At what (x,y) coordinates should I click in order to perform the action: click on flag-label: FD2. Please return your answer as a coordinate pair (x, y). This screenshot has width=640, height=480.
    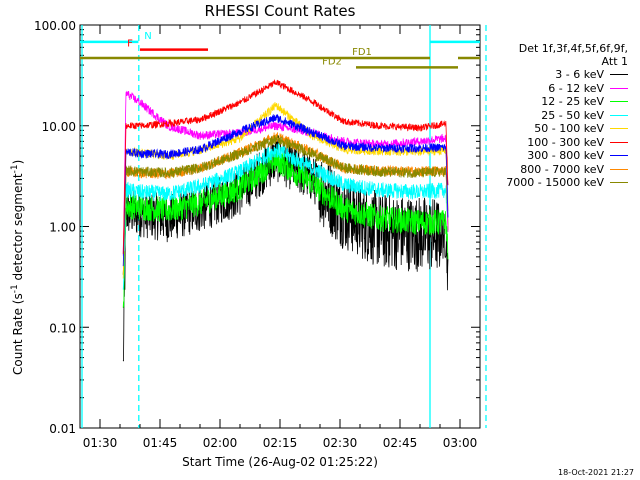
    Looking at the image, I should click on (332, 61).